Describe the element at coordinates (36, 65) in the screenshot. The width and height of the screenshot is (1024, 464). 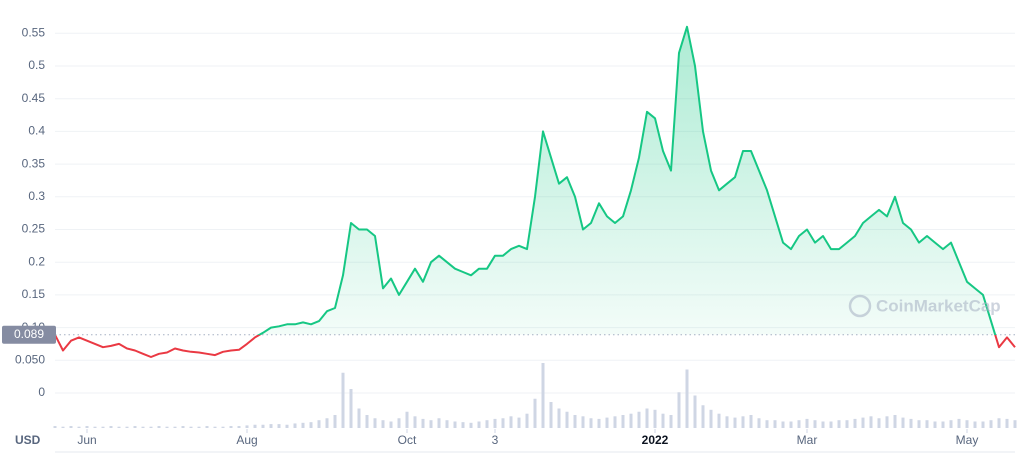
I see `y-tick-label: 0.5` at that location.